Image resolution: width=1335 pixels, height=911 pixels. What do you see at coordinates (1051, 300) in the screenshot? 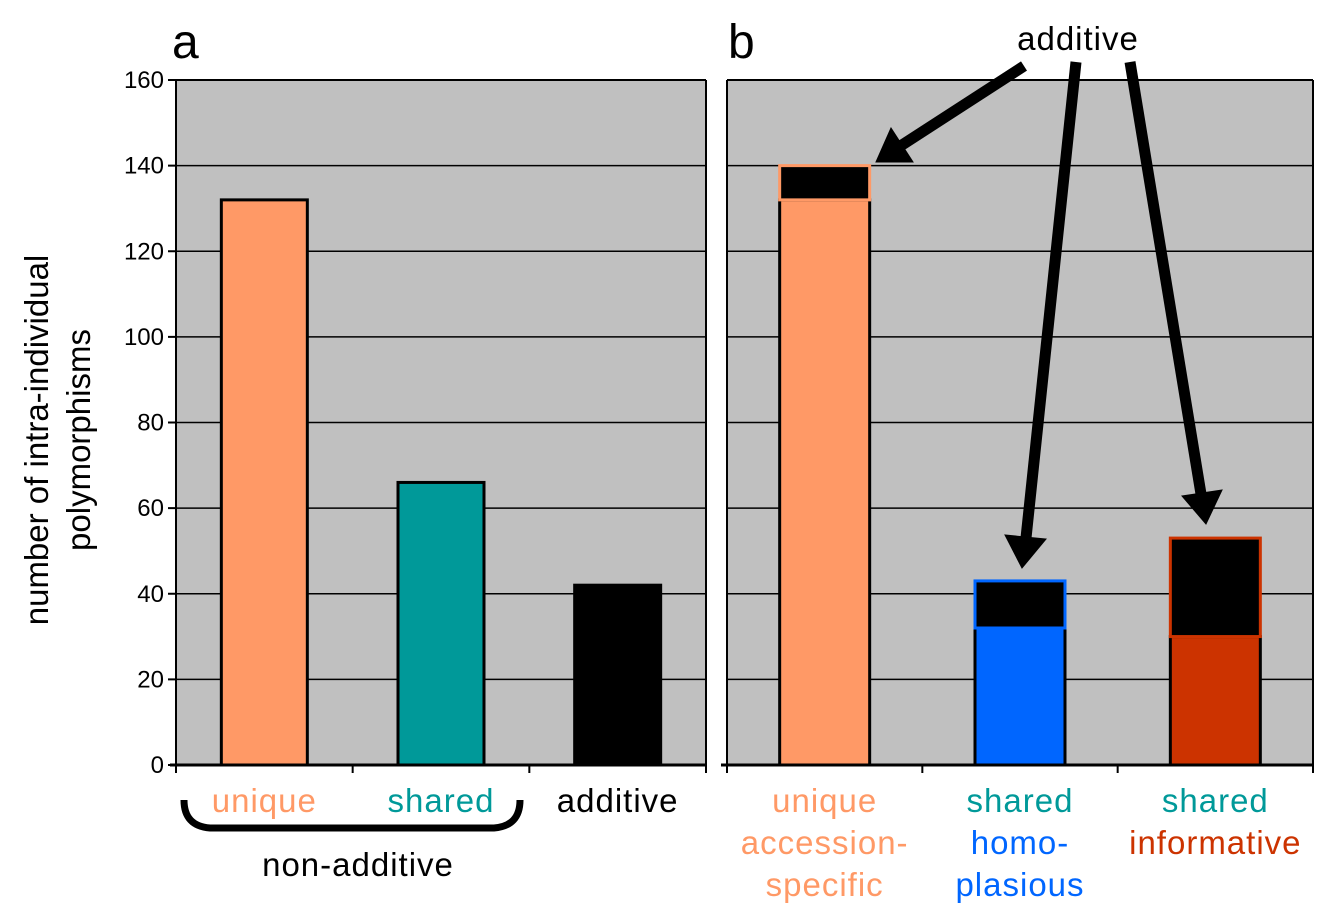
I see `arrow-to-homoplasious` at bounding box center [1051, 300].